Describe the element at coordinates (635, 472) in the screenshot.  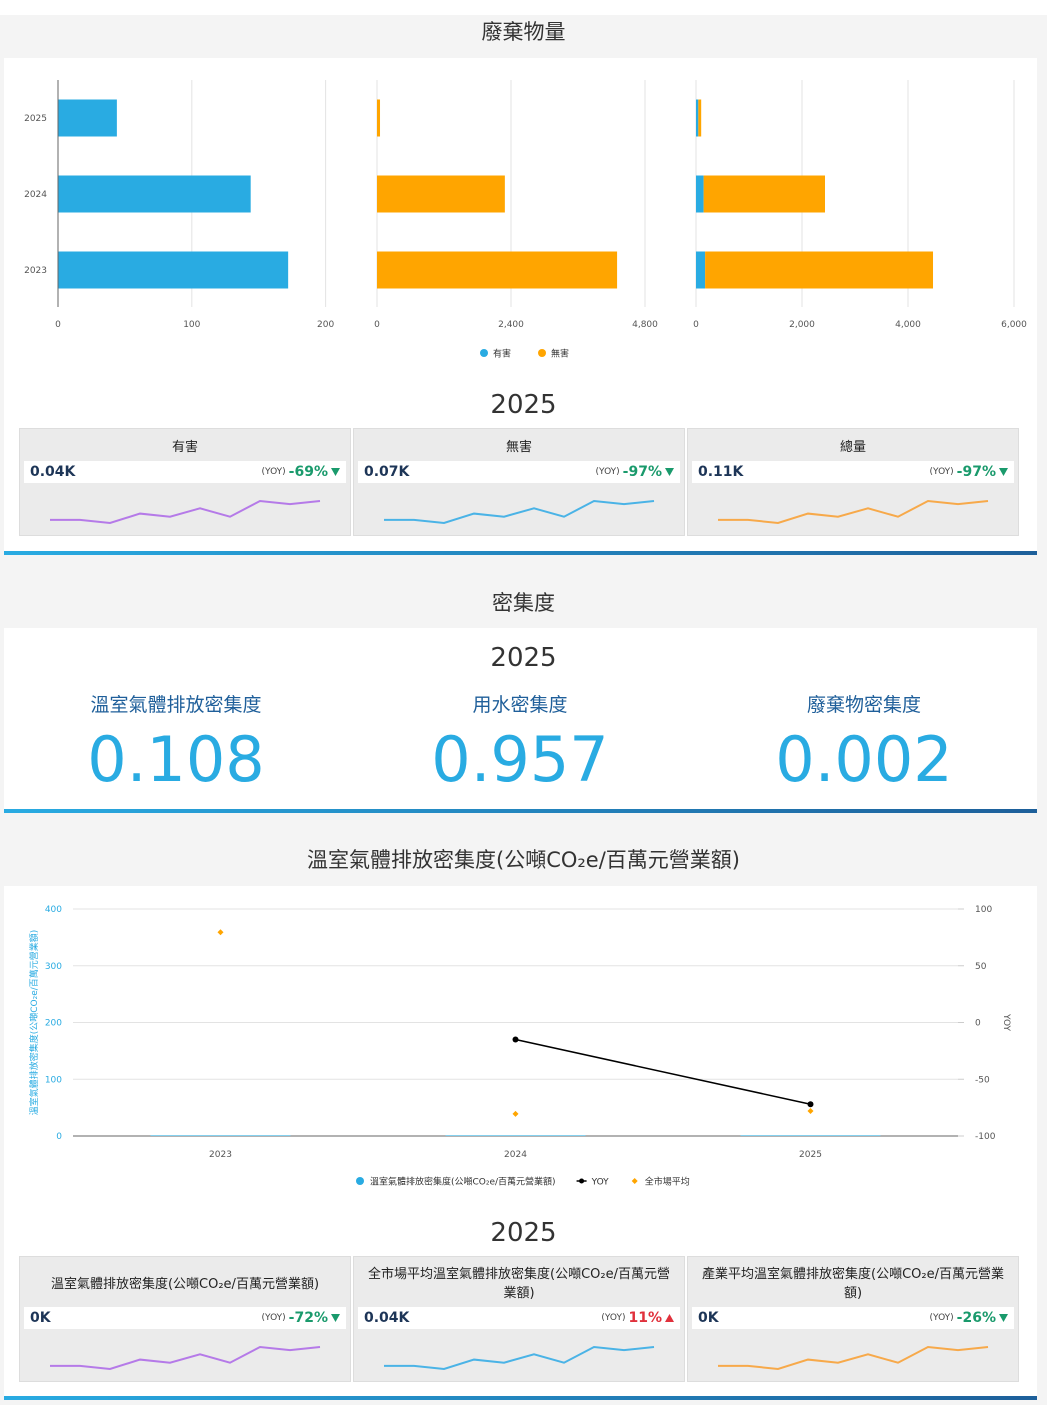
I see `kpi-yoy: (YOY) -97%` at that location.